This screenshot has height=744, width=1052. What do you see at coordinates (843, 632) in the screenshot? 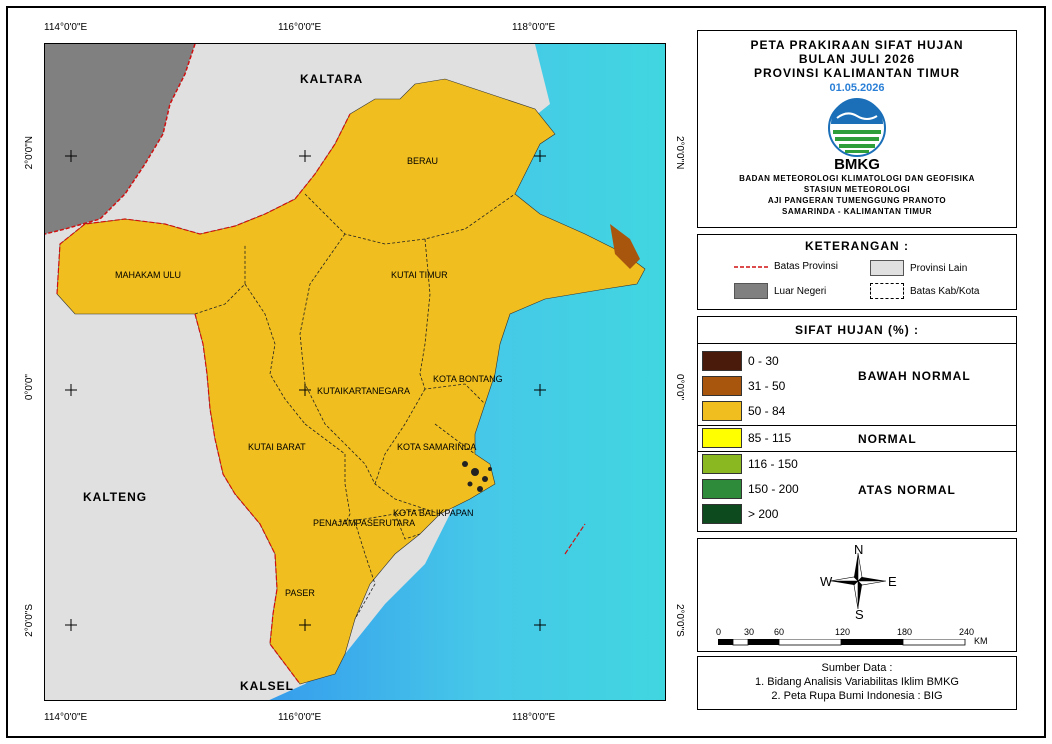
I see `scale-tick-120: 120` at bounding box center [843, 632].